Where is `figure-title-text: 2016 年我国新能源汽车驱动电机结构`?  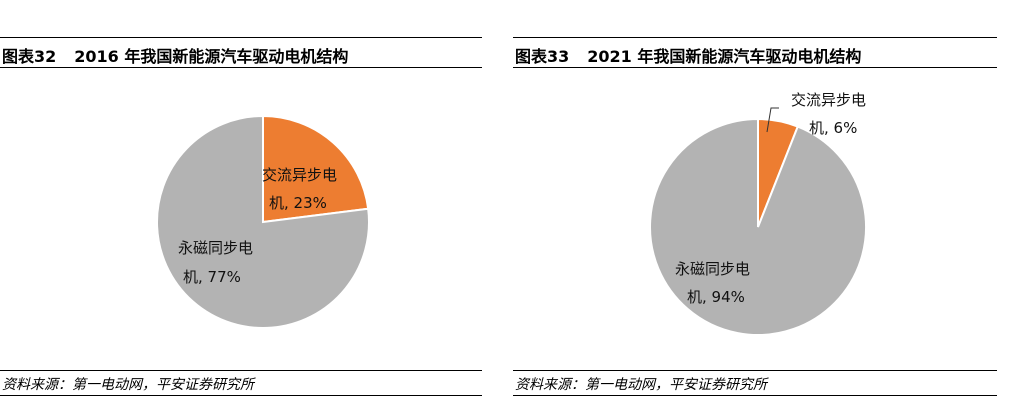
figure-title-text: 2016 年我国新能源汽车驱动电机结构 is located at coordinates (211, 56).